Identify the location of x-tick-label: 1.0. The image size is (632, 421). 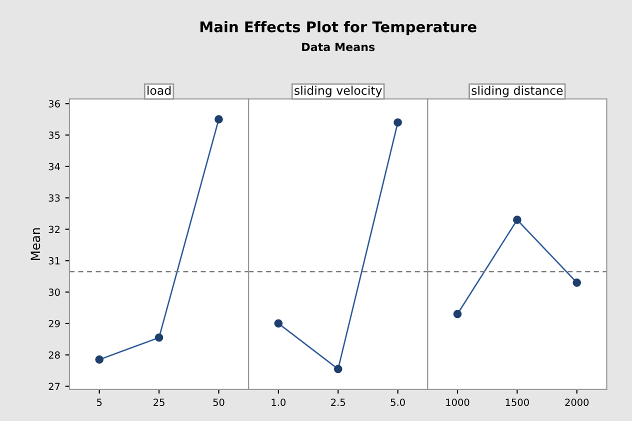
(279, 402).